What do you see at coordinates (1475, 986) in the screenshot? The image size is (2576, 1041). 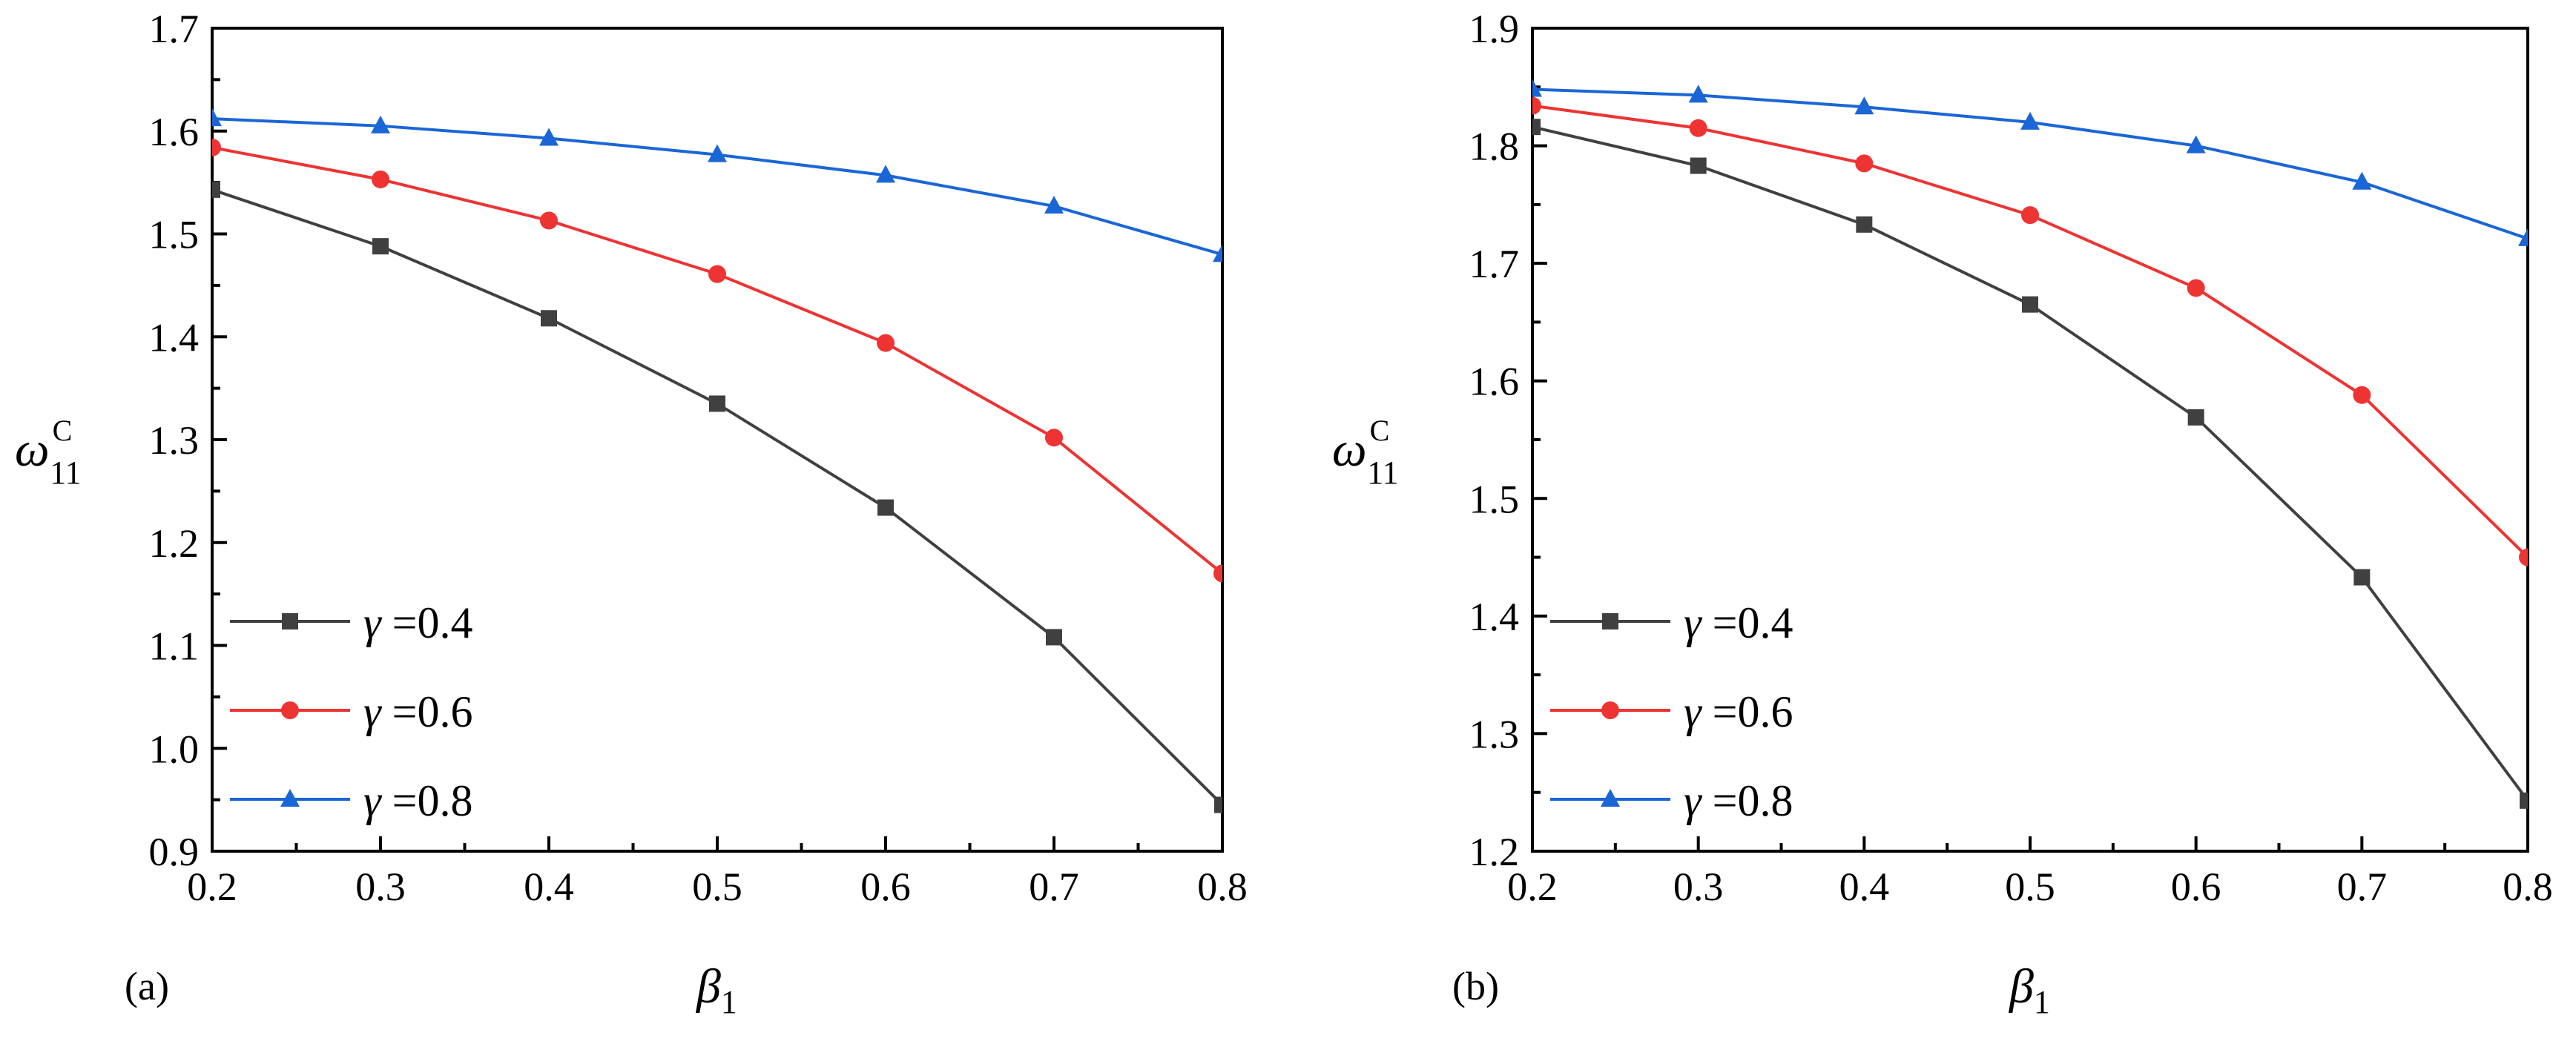 I see `panel-label: (b)` at bounding box center [1475, 986].